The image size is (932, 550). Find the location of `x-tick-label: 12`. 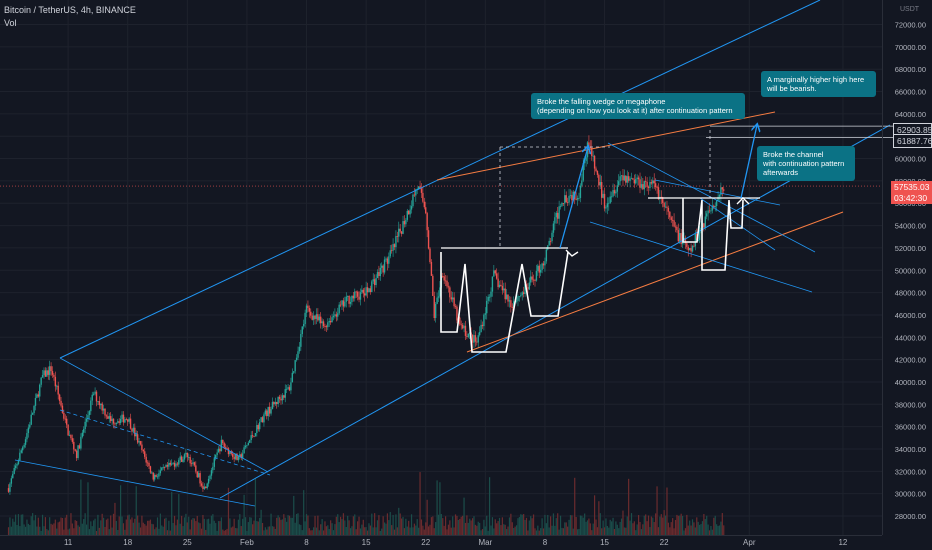

x-tick-label: 12 is located at coordinates (842, 542).